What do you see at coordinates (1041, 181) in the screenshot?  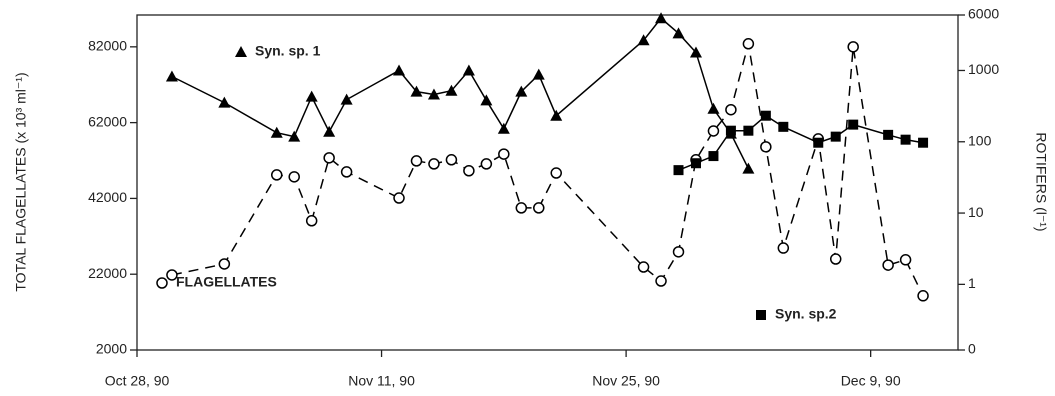 I see `y2-axis-label: ROTIFERS (l⁻¹)` at bounding box center [1041, 181].